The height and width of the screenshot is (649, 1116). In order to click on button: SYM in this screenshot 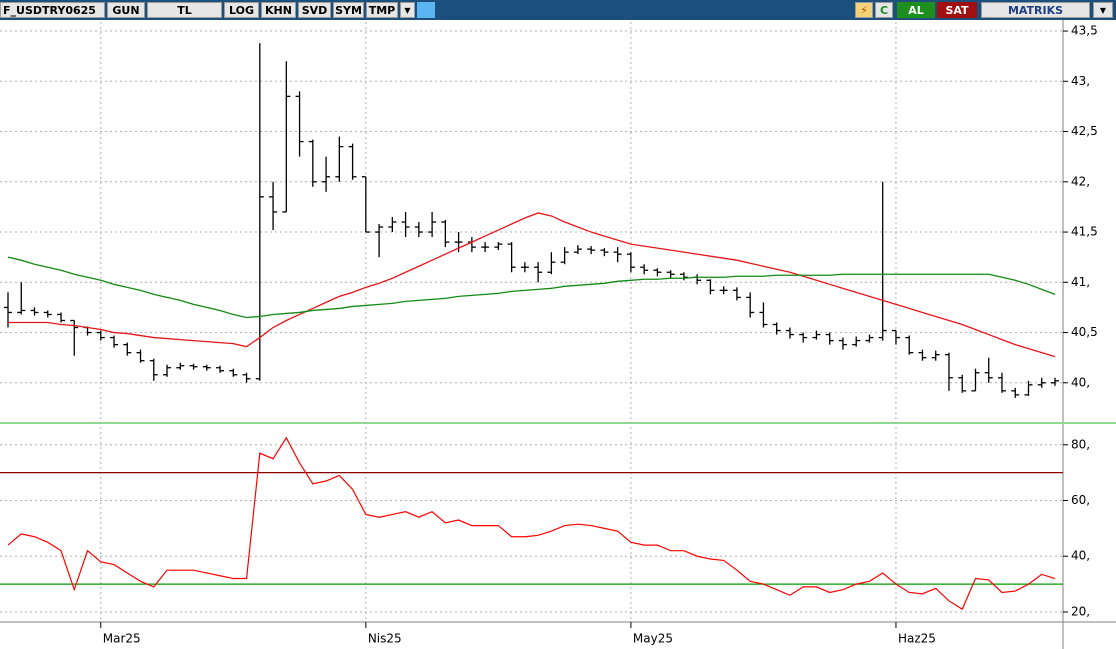, I will do `click(348, 10)`.